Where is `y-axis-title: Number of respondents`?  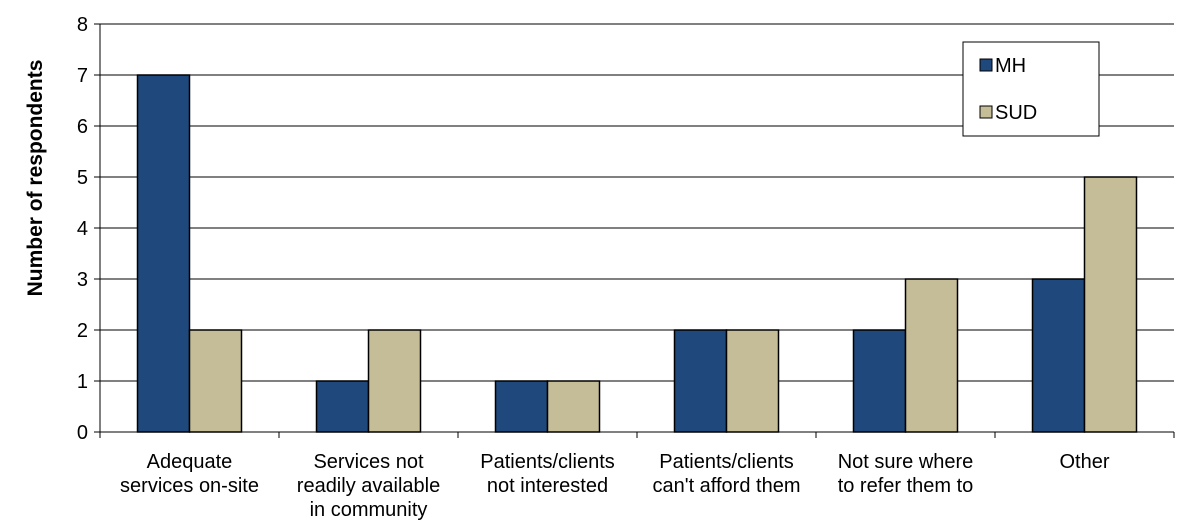
y-axis-title: Number of respondents is located at coordinates (35, 178).